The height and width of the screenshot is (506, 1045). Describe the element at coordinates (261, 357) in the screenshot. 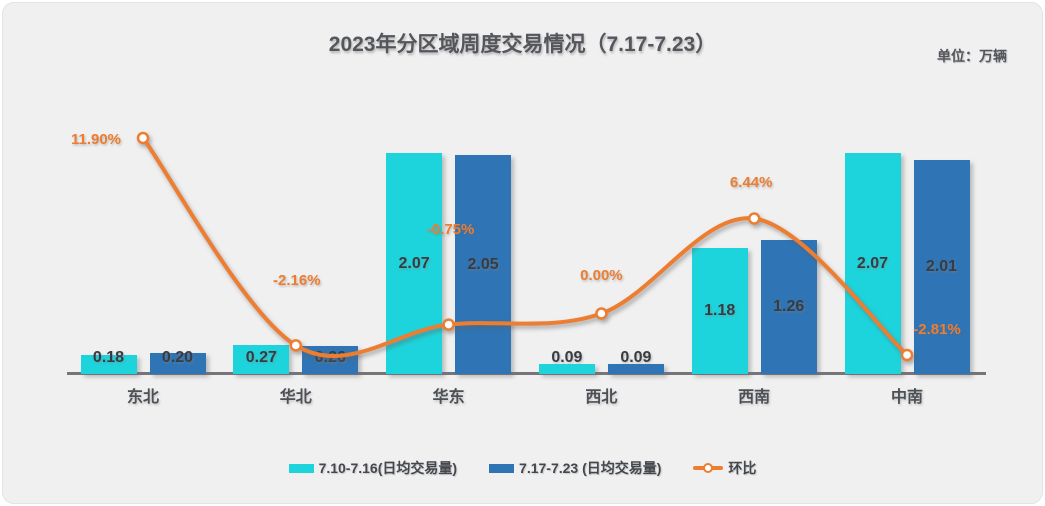

I see `bar-value-label: 0.27` at that location.